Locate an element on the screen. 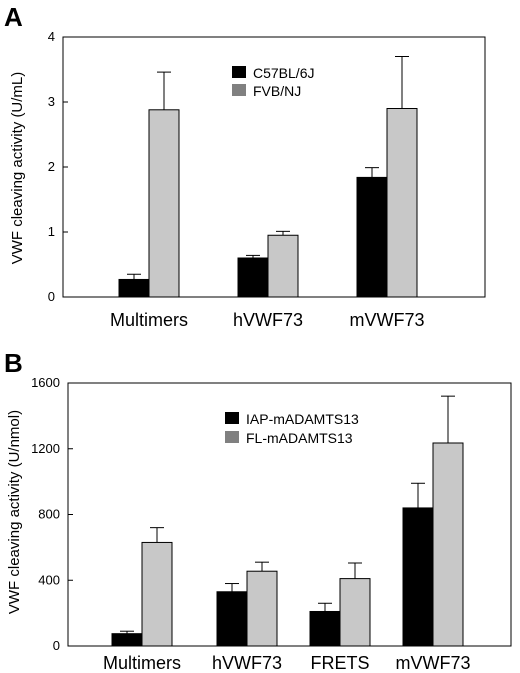 This screenshot has width=520, height=673. panel-b-y-tick-label: 800 is located at coordinates (49, 514).